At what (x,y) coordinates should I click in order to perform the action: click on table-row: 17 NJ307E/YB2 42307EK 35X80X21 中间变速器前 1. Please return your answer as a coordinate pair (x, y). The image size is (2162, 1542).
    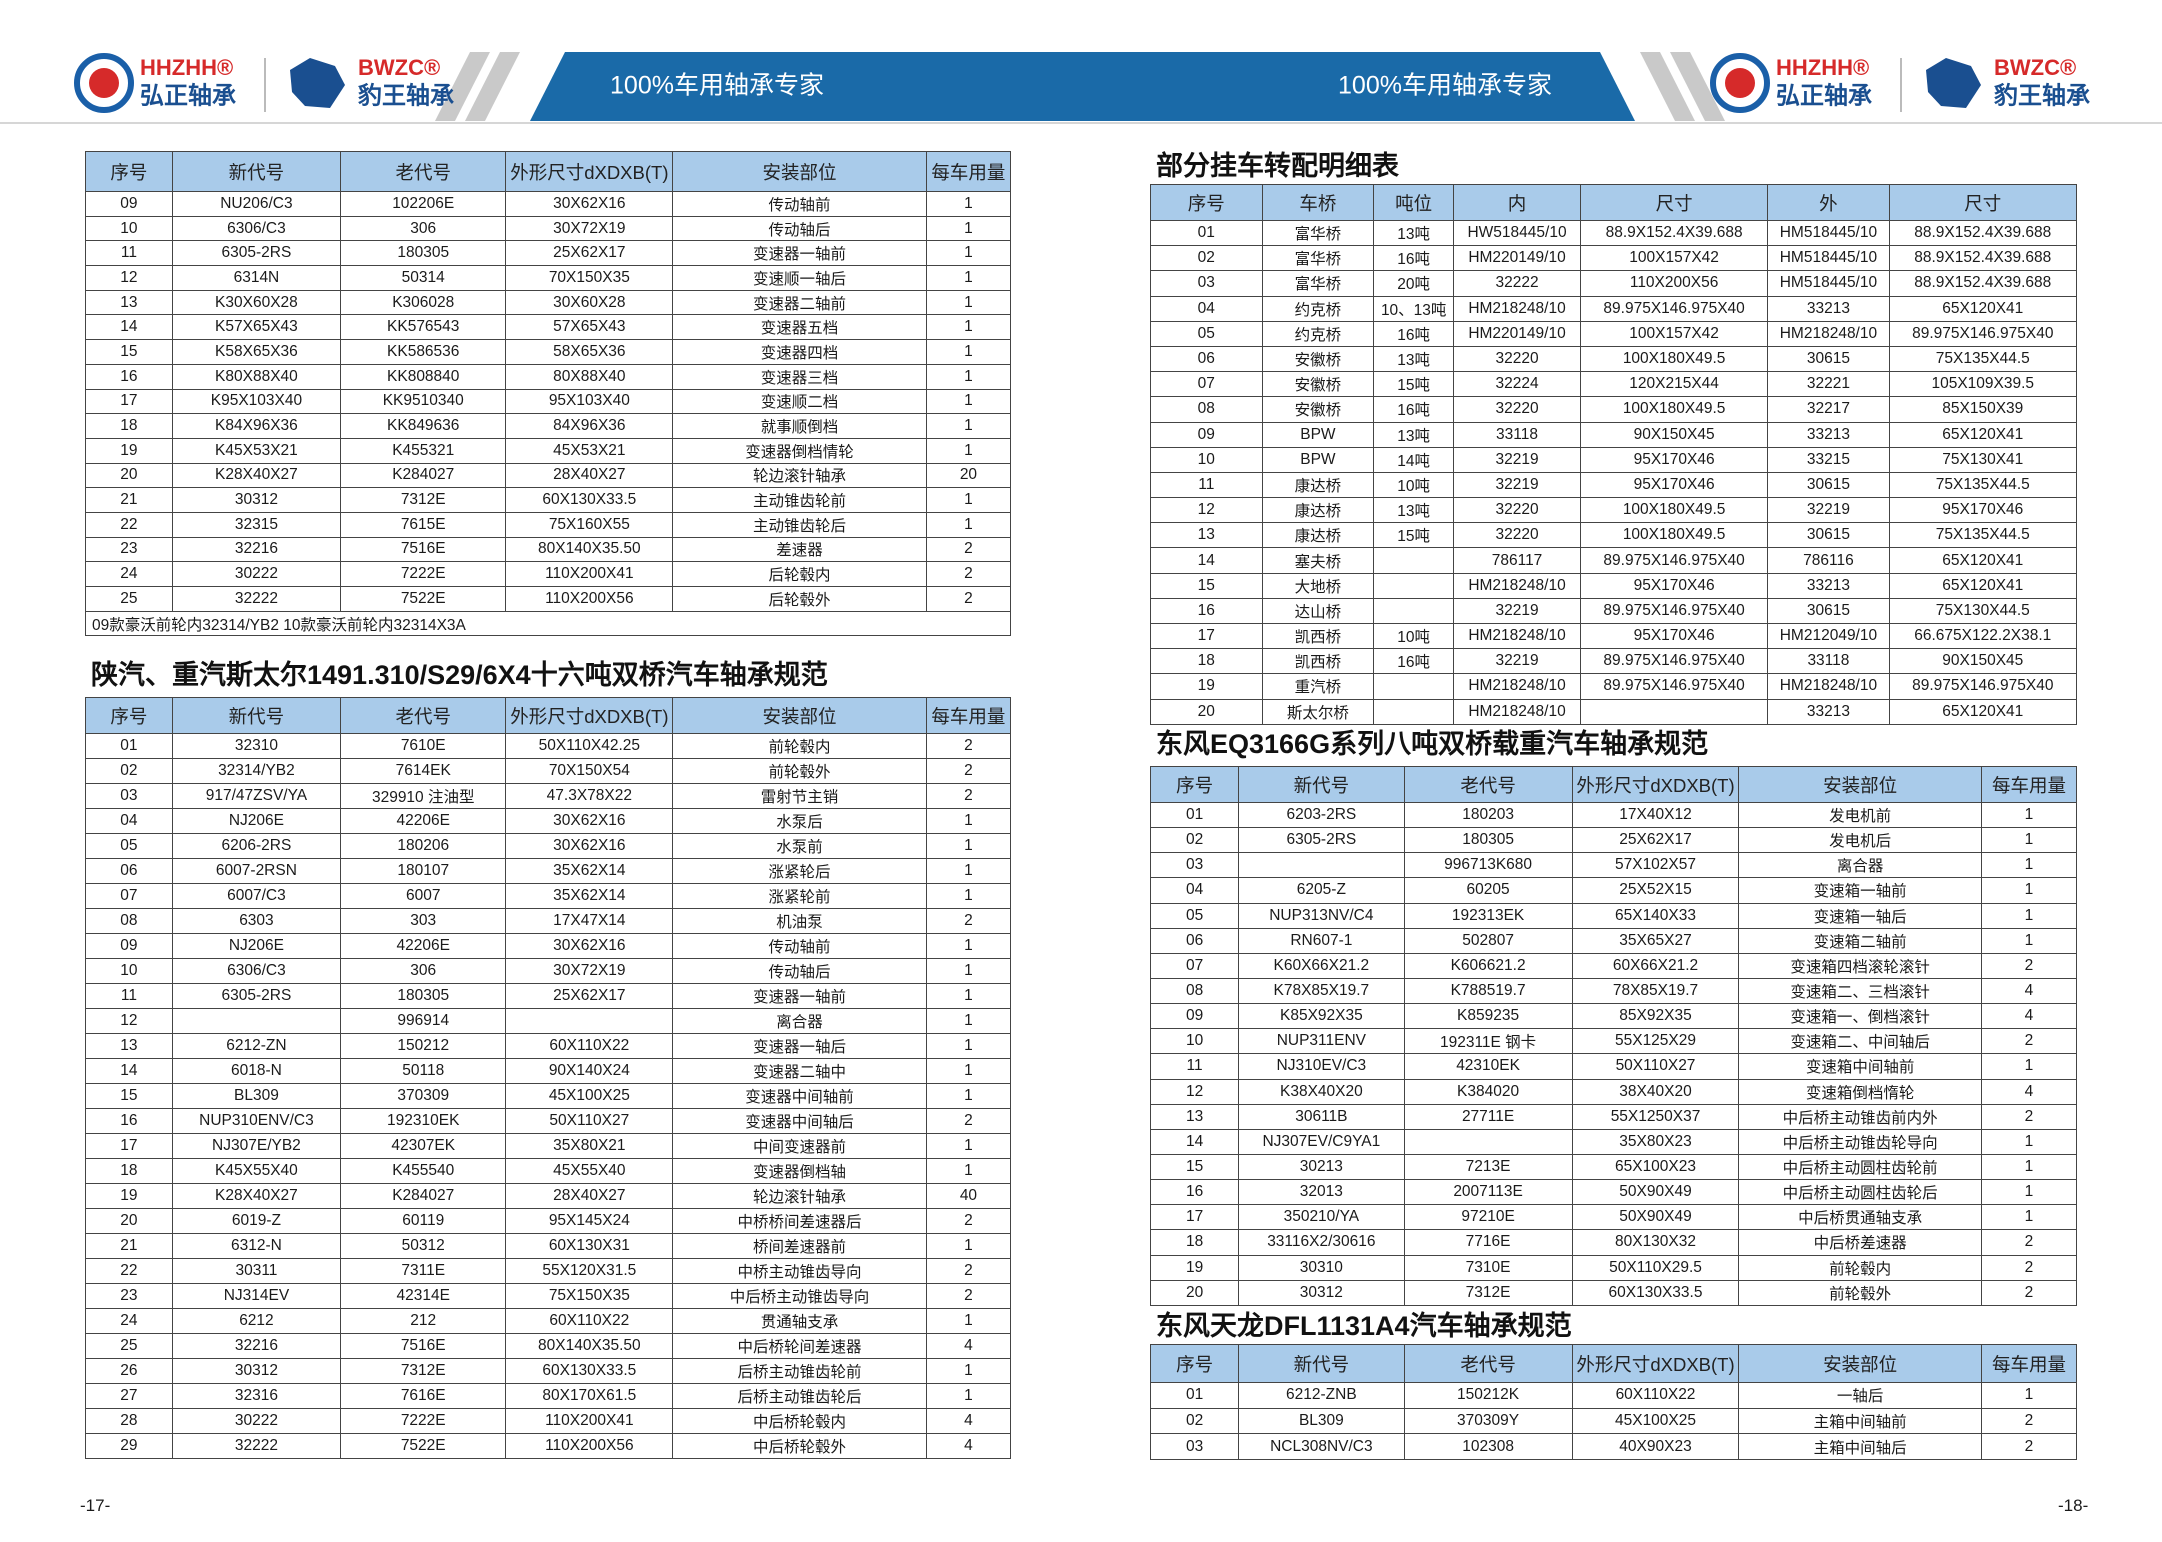
    Looking at the image, I should click on (548, 1146).